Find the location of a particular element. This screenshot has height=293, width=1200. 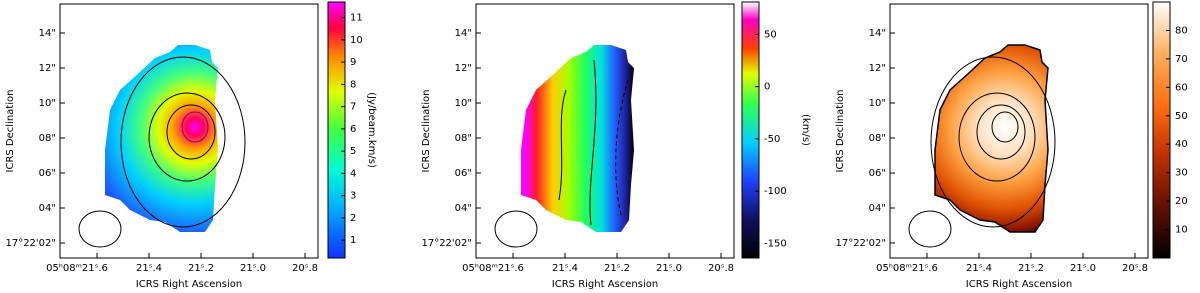

colorbar-tick-label: 1 is located at coordinates (353, 240).